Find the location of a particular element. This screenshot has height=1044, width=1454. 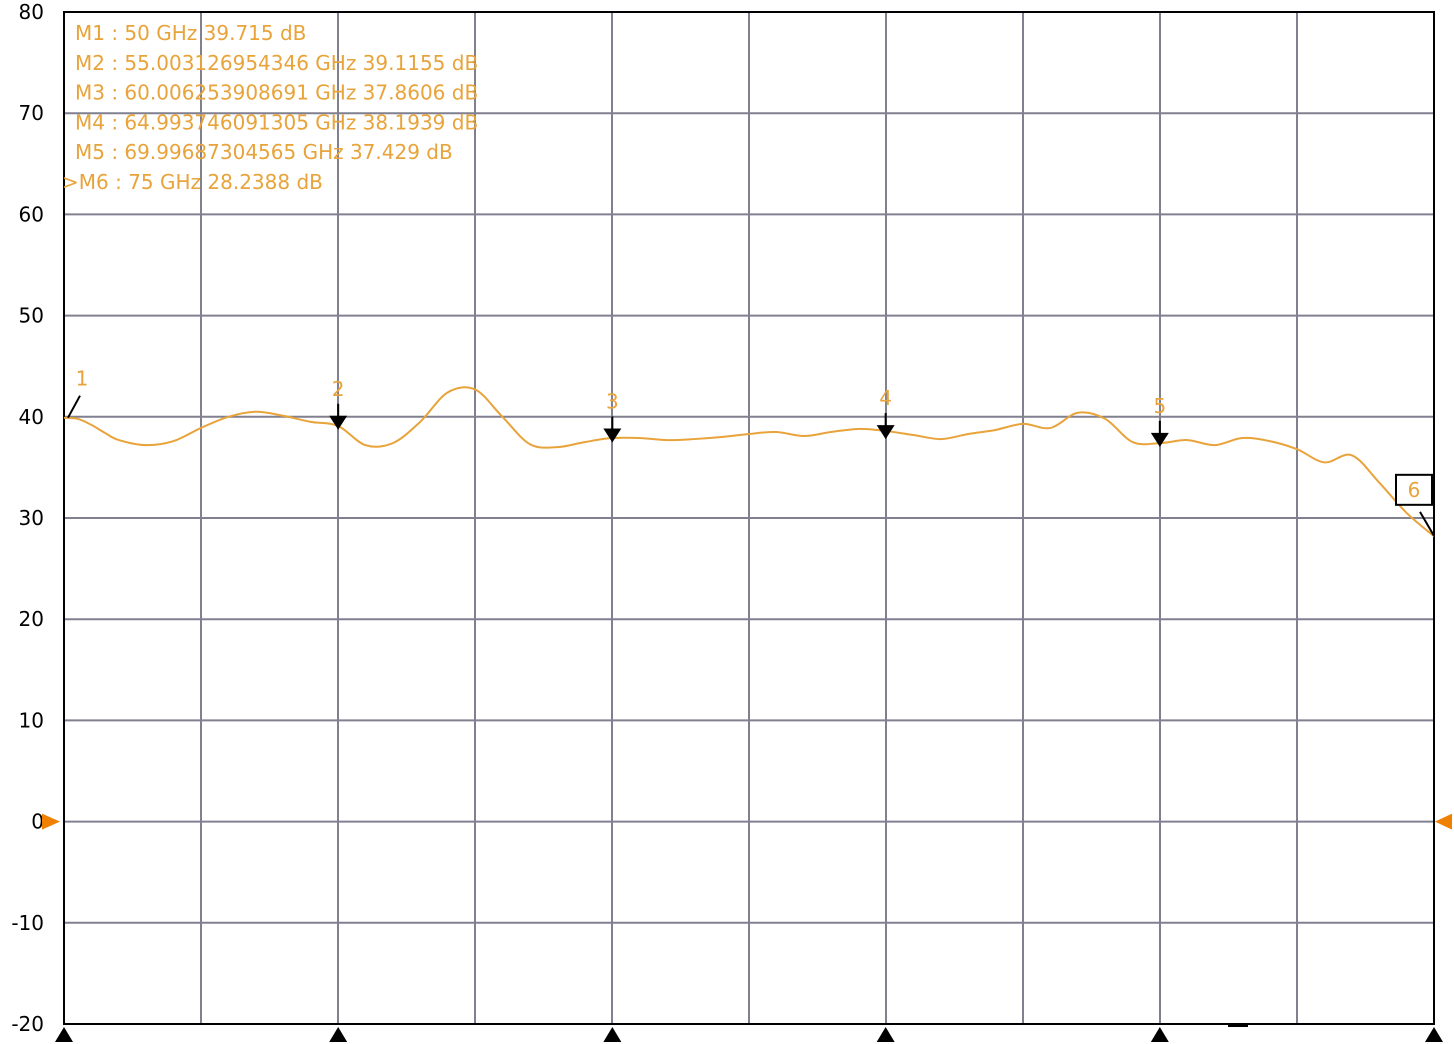

marker-4-label: 4 is located at coordinates (885, 398).